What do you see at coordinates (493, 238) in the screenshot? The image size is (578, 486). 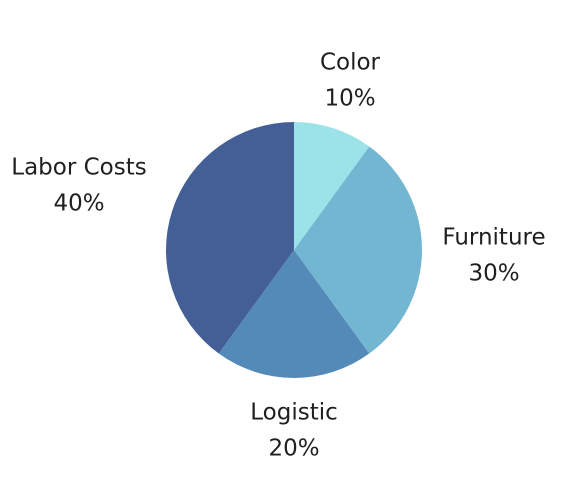 I see `slice-label-furniture: Furniture` at bounding box center [493, 238].